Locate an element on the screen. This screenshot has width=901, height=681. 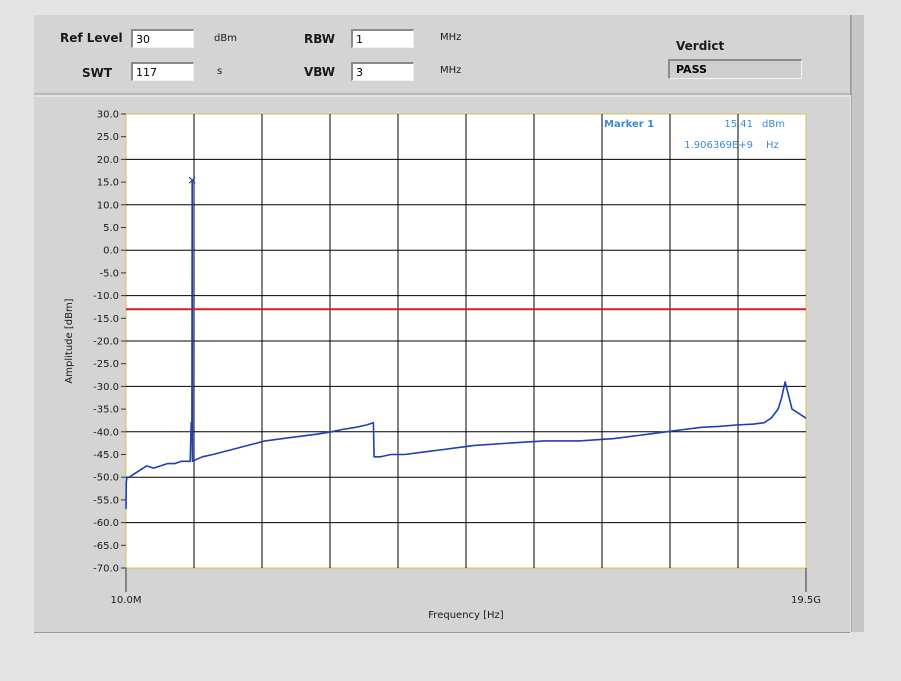
y-tick-label: -15.0 is located at coordinates (106, 319).